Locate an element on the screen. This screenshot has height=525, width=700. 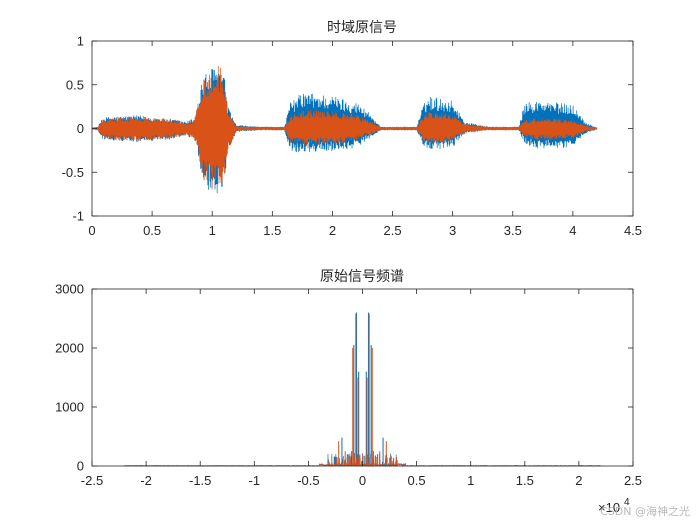
spectrum-x-tick-label: 1.5 is located at coordinates (525, 480).